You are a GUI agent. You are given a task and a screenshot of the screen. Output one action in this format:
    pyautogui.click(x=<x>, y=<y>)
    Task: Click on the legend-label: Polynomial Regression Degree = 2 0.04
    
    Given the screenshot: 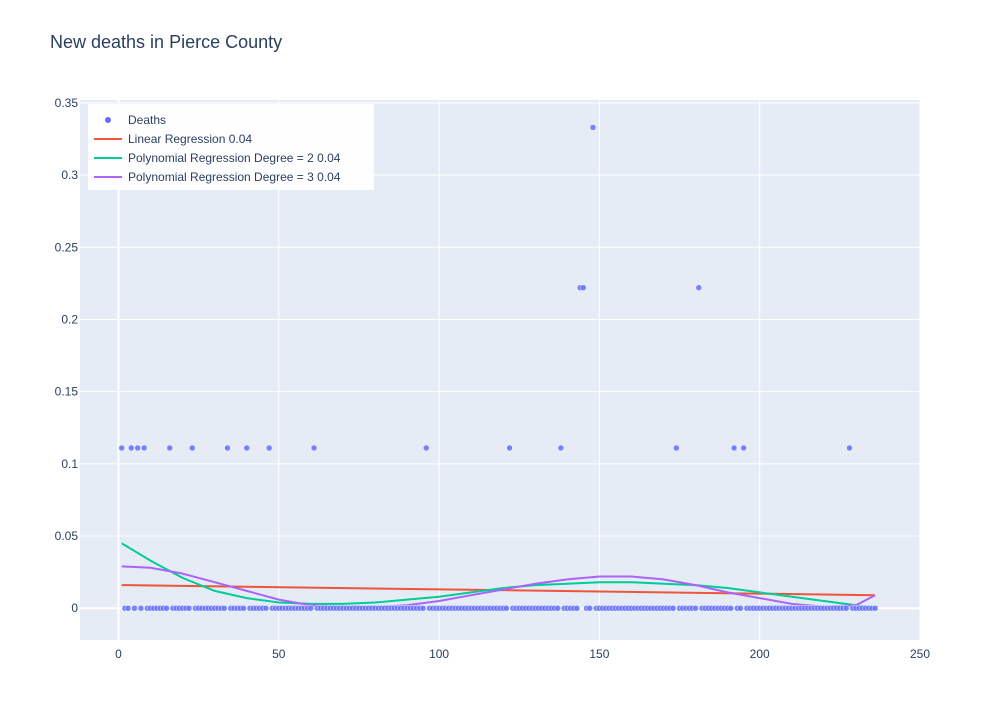 What is the action you would take?
    pyautogui.click(x=234, y=158)
    